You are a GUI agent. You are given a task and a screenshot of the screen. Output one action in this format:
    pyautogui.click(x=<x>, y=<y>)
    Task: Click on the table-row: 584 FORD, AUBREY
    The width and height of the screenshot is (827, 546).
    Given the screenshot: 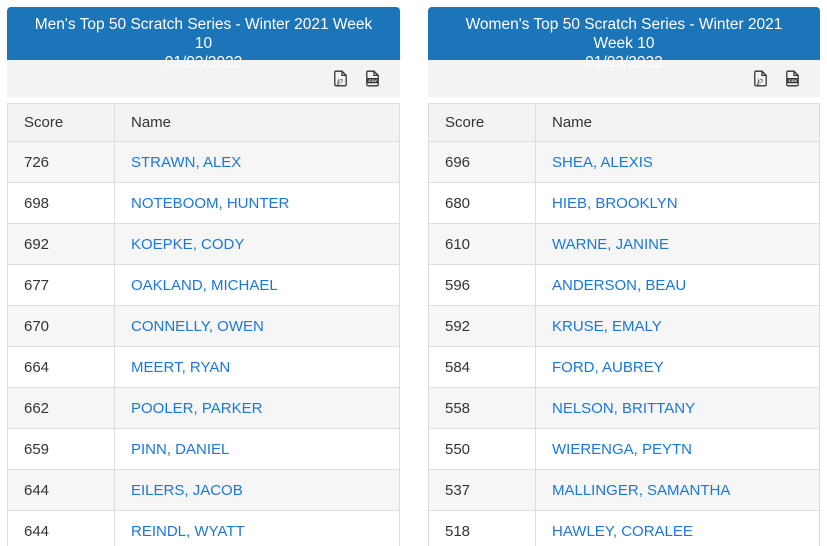 What is the action you would take?
    pyautogui.click(x=624, y=367)
    